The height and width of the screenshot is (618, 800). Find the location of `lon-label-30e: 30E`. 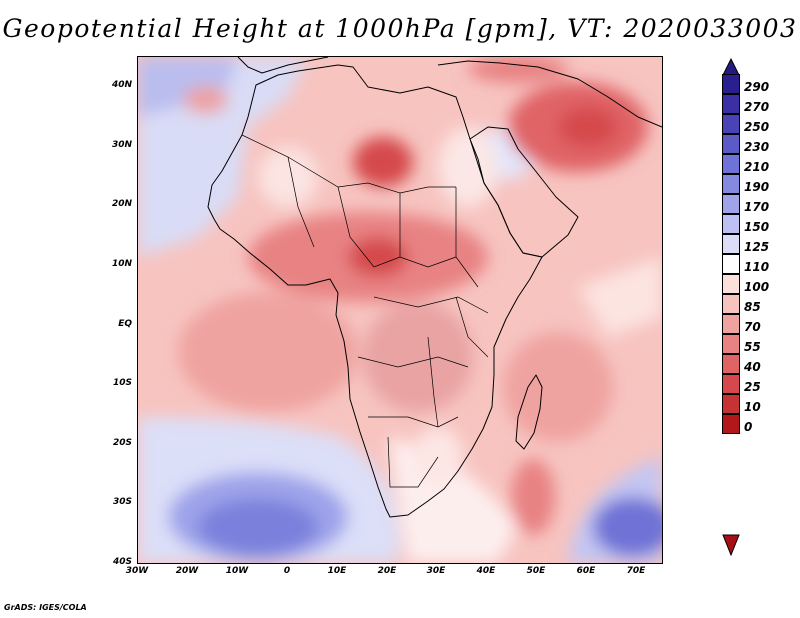

lon-label-30e: 30E is located at coordinates (436, 571).